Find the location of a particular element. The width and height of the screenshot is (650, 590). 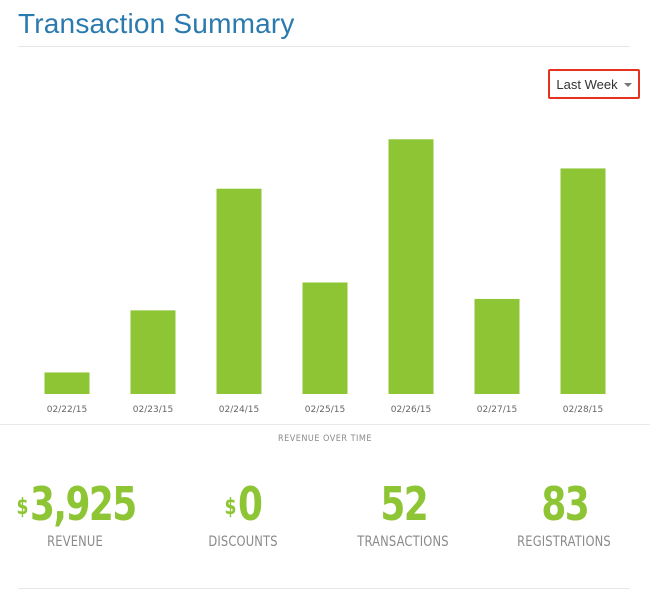

stat-transactions-label: TRANSACTIONS is located at coordinates (403, 542).